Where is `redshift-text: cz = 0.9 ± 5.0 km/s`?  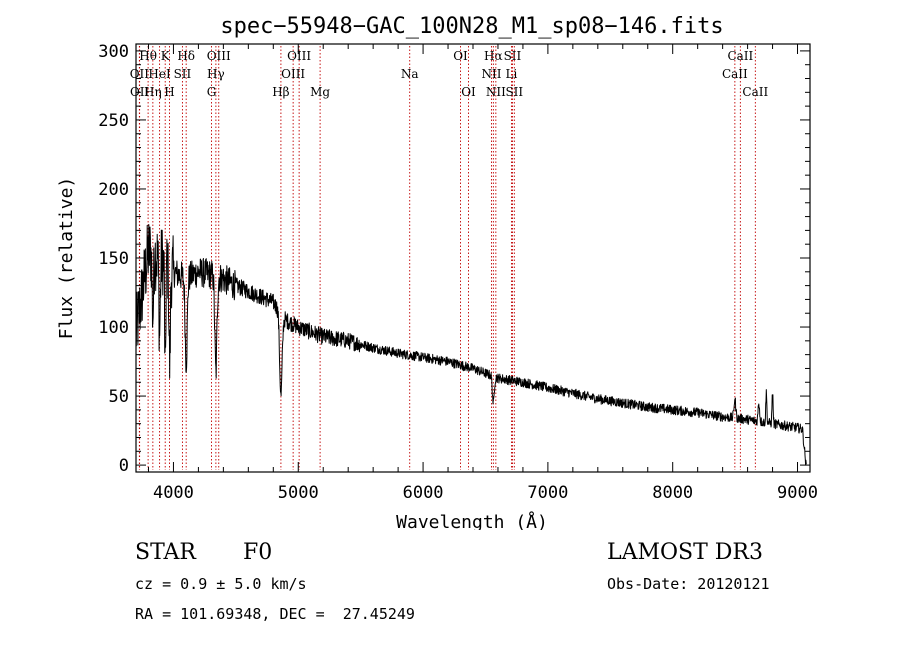
redshift-text: cz = 0.9 ± 5.0 km/s is located at coordinates (221, 584).